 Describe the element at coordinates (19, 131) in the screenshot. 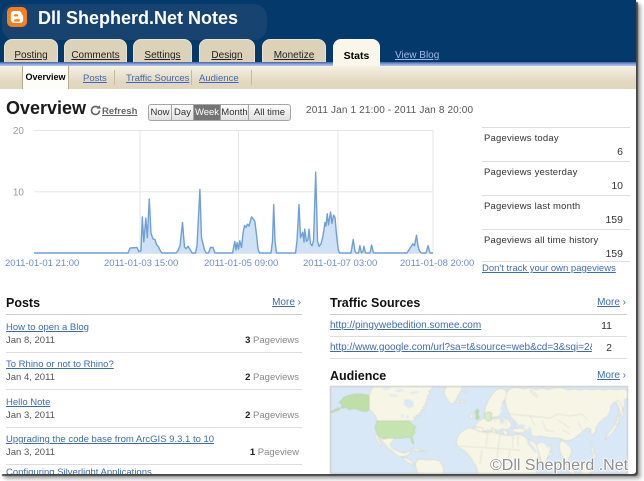

I see `svg-text: 20` at that location.